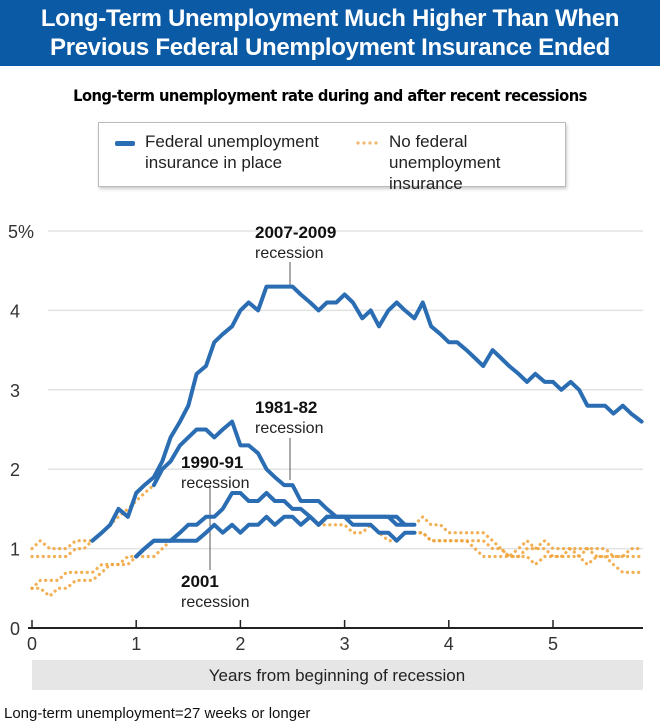 The width and height of the screenshot is (660, 727). I want to click on y-tick-label: 0, so click(15, 629).